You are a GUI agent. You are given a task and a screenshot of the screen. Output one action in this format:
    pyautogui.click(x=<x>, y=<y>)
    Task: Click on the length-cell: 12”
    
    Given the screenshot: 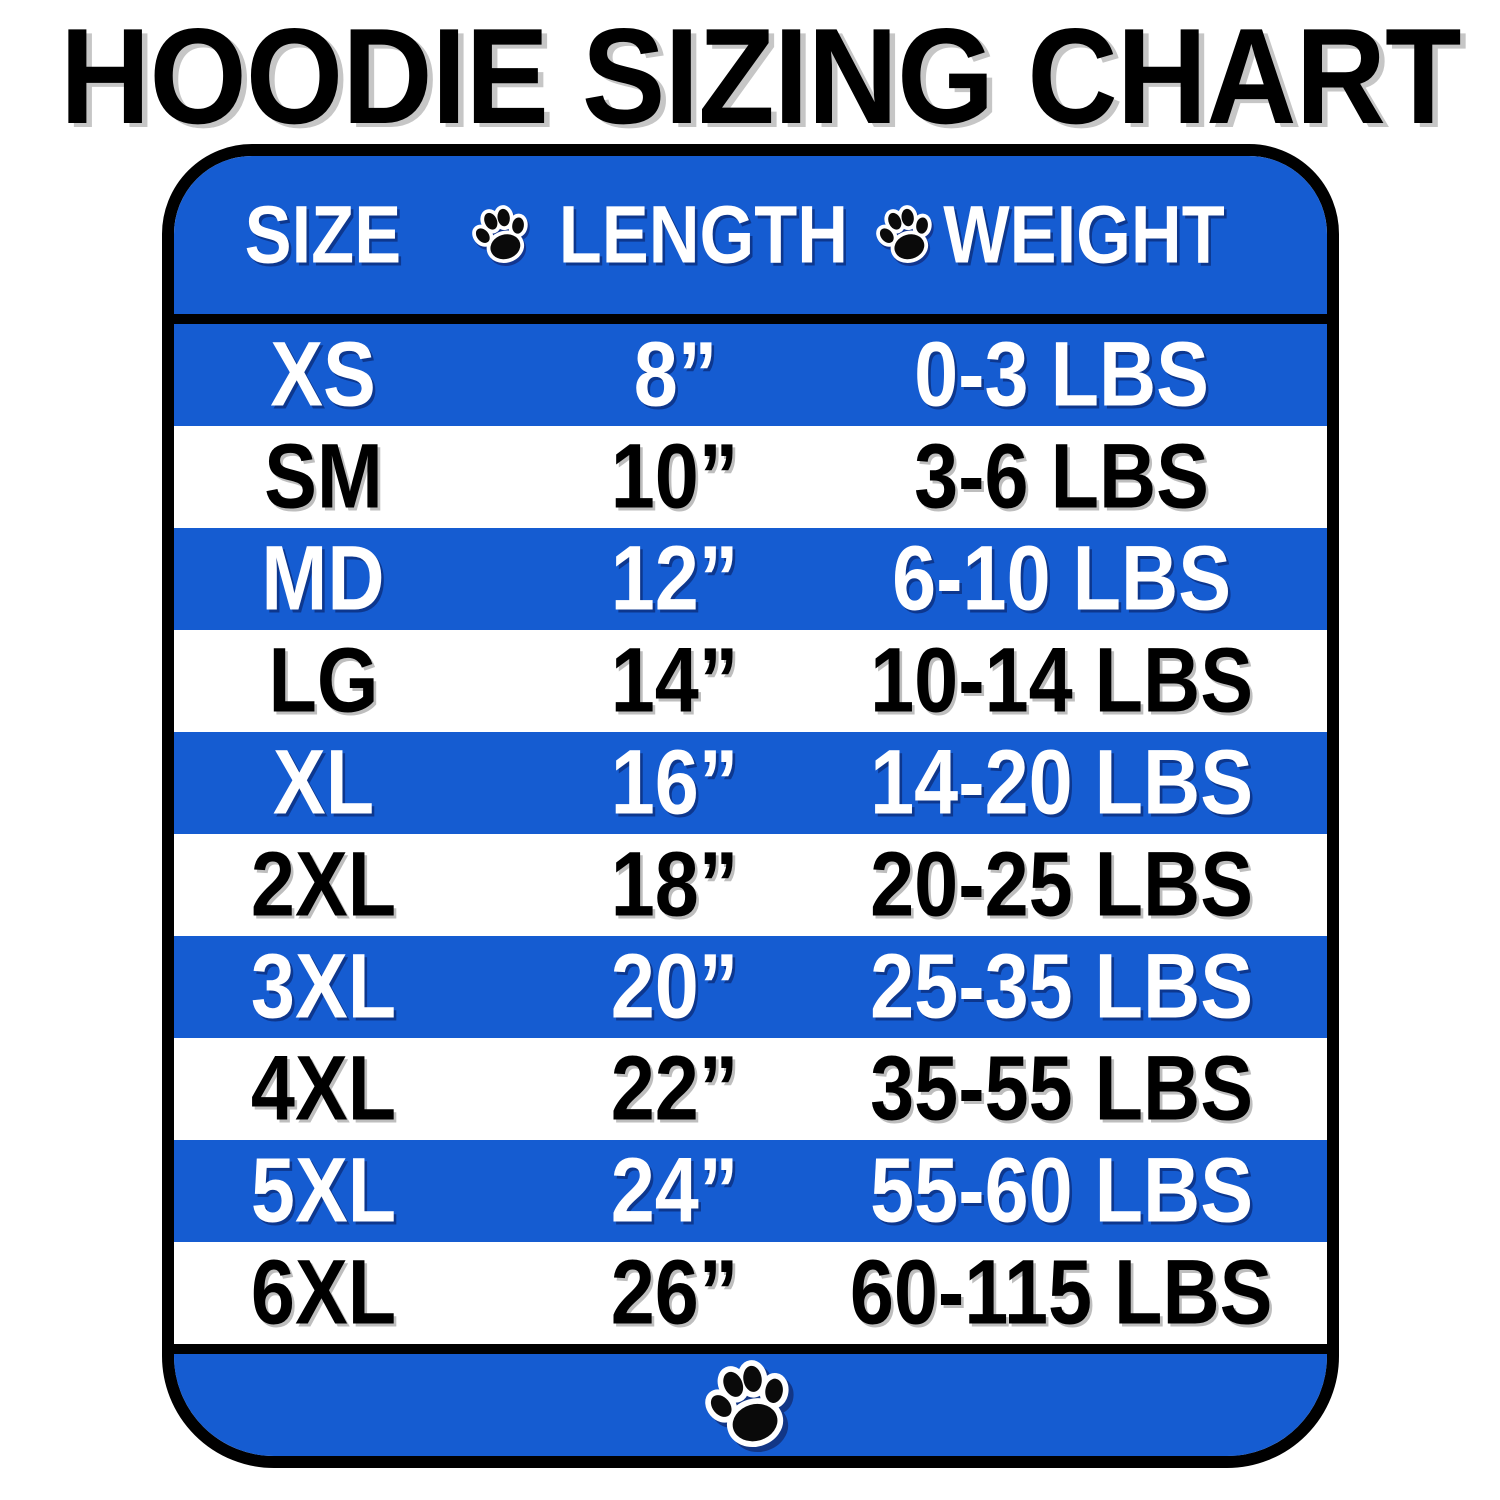 What is the action you would take?
    pyautogui.click(x=675, y=579)
    